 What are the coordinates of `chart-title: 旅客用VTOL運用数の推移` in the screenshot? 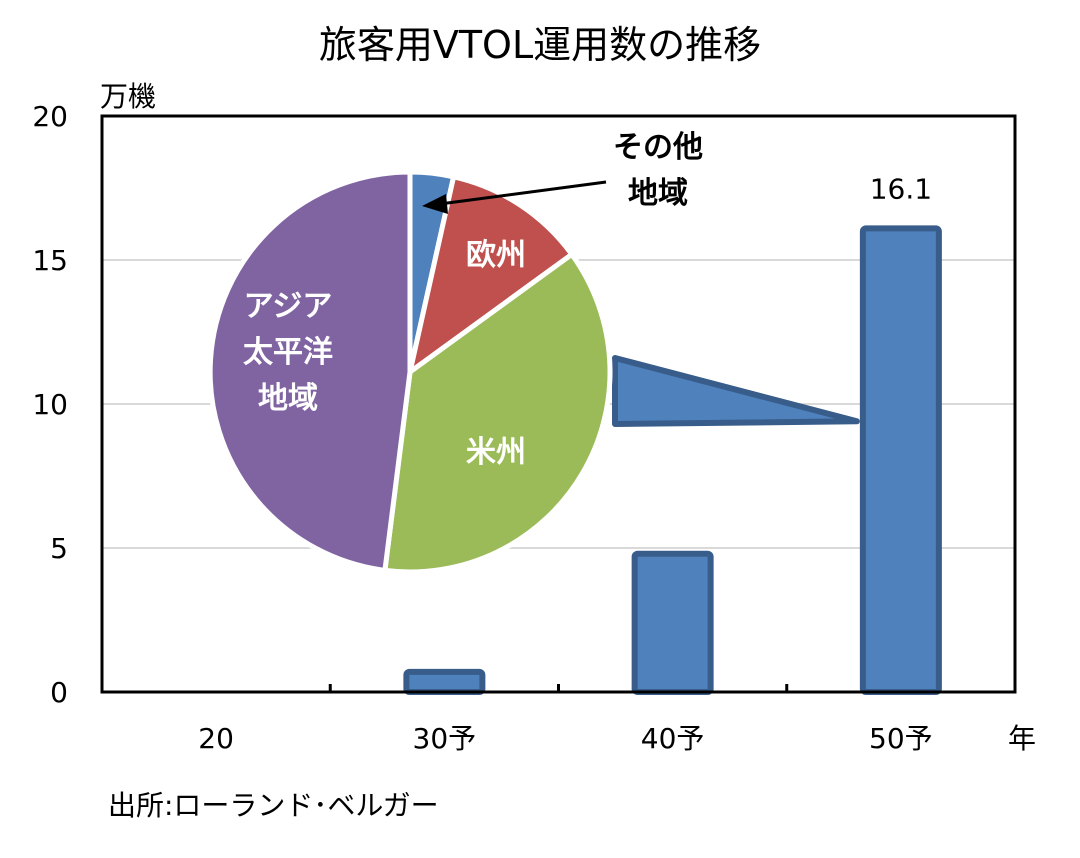 It's located at (540, 45).